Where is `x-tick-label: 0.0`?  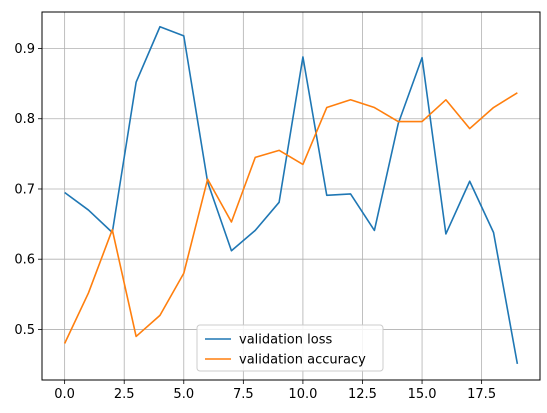 x-tick-label: 0.0 is located at coordinates (64, 394).